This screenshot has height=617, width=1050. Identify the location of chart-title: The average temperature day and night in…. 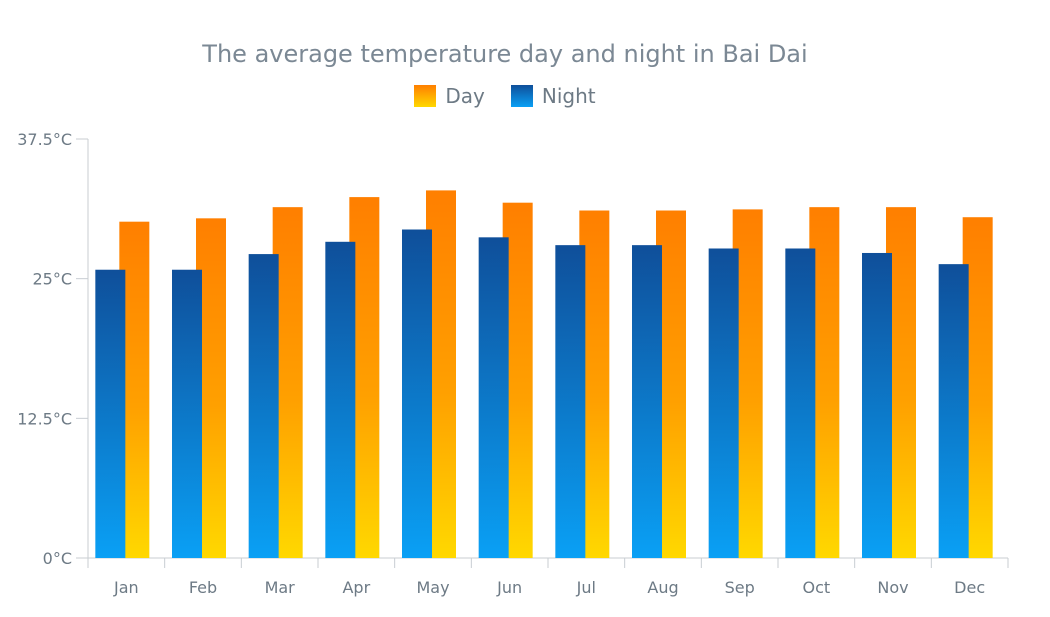
(505, 54).